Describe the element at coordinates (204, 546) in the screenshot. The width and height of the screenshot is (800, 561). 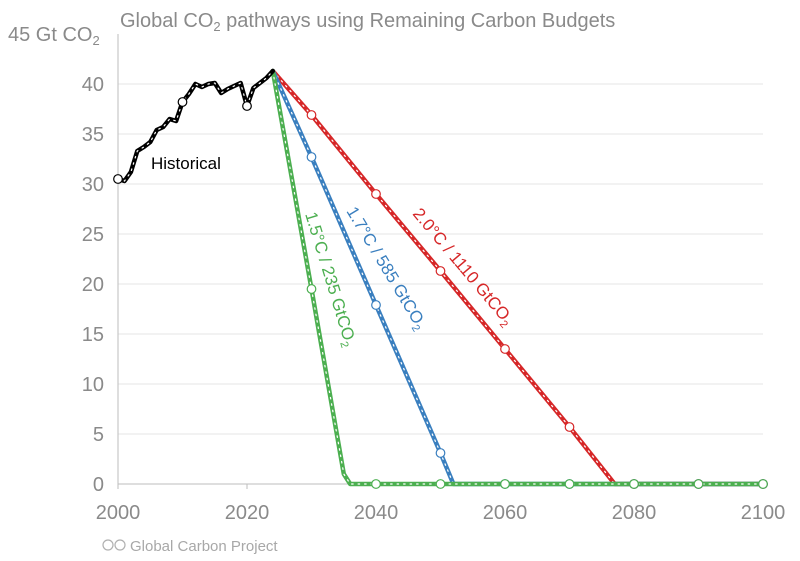
I see `credit-text: Global Carbon Project` at that location.